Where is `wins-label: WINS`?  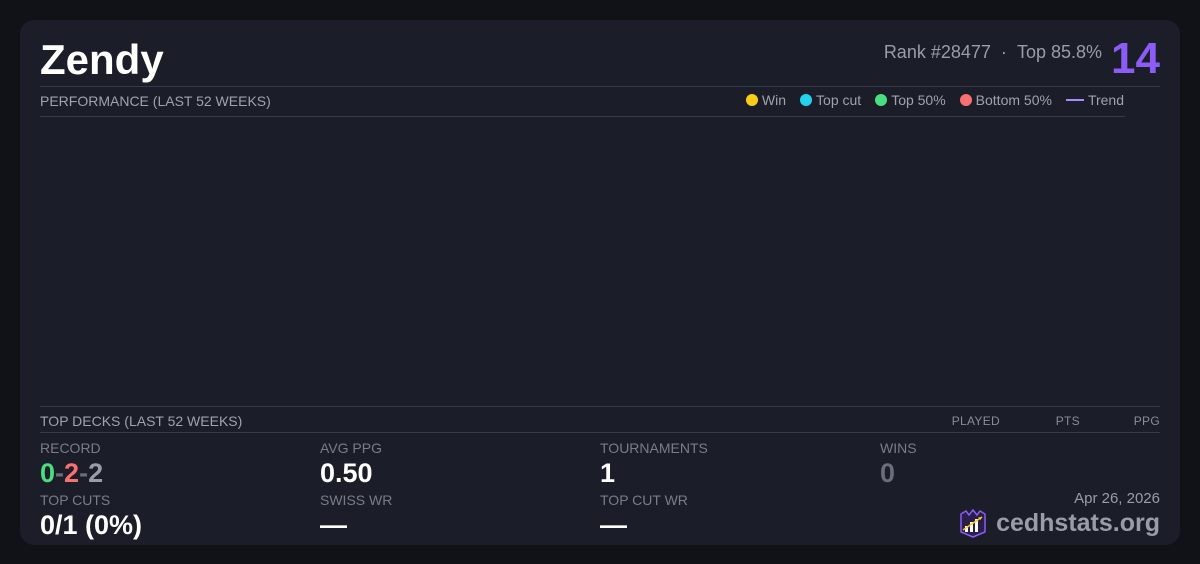 wins-label: WINS is located at coordinates (898, 448).